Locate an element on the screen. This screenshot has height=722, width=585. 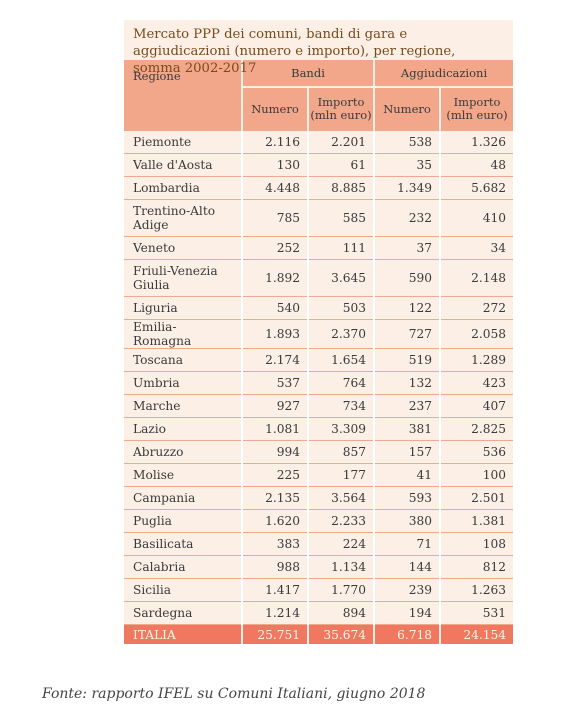
value-cell: 130 is located at coordinates (274, 165).